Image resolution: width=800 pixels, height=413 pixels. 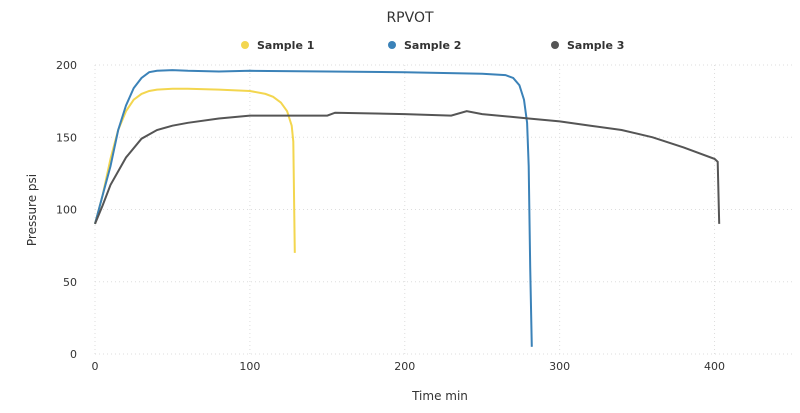 What do you see at coordinates (66, 210) in the screenshot?
I see `y-tick-label: 100` at bounding box center [66, 210].